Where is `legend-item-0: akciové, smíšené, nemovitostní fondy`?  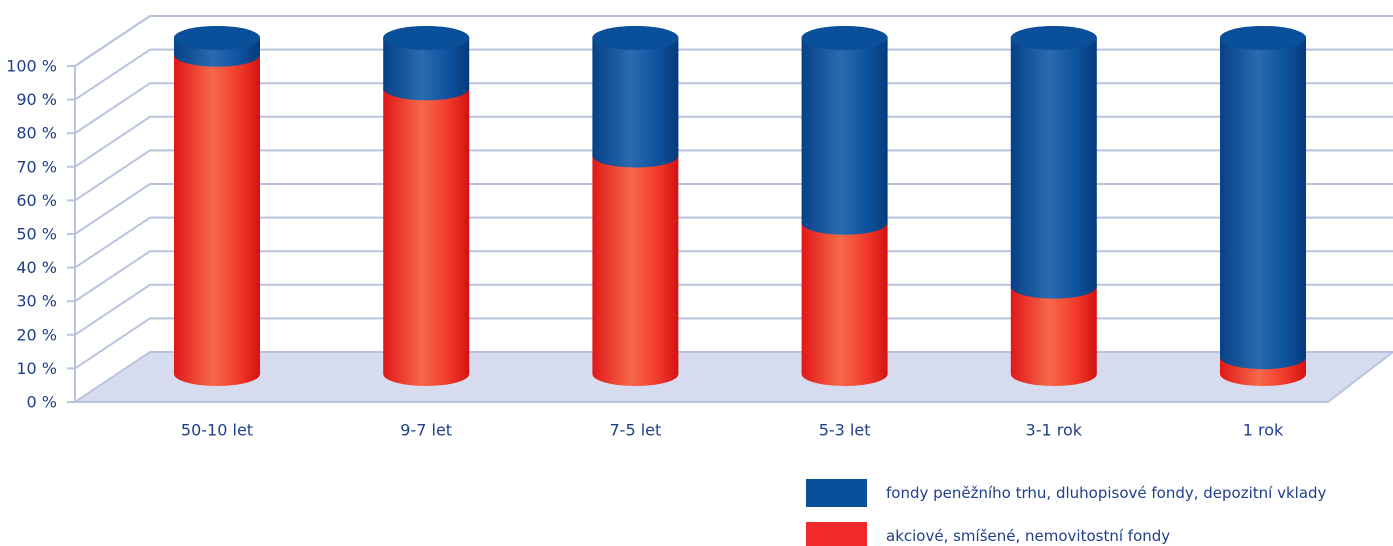 legend-item-0: akciové, smíšené, nemovitostní fondy is located at coordinates (988, 534).